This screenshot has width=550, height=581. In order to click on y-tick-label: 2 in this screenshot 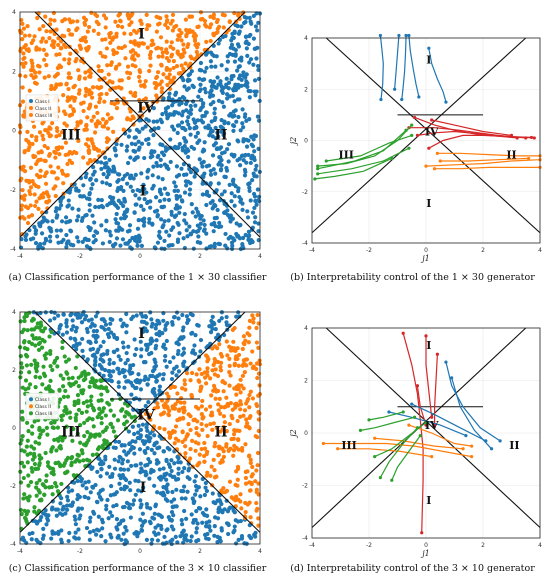, I will do `click(306, 89)`.